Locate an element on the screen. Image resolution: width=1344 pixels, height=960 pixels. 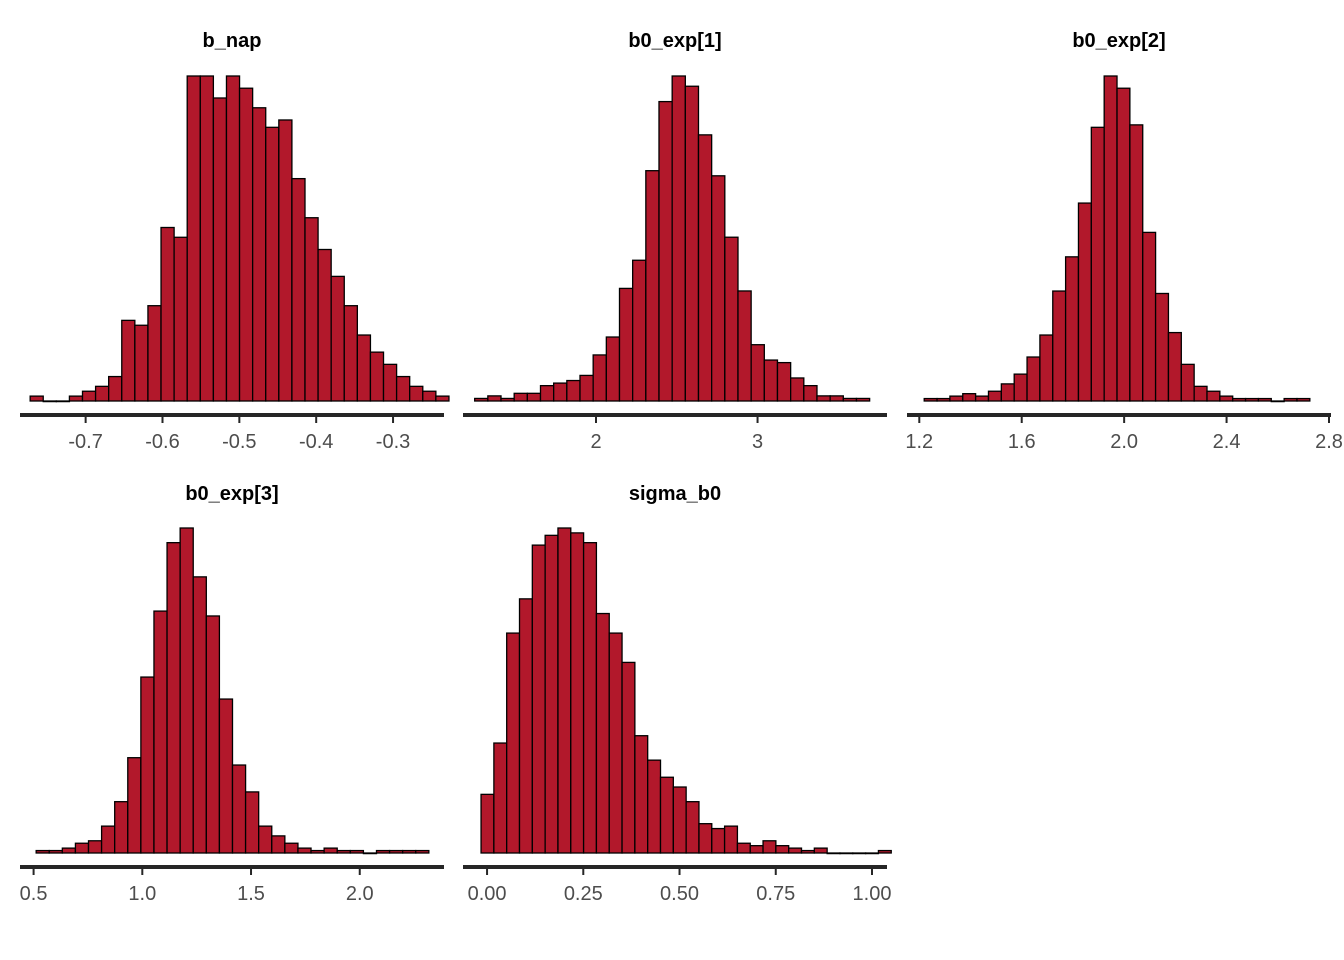
x-tick-label: -0.4 is located at coordinates (316, 442).